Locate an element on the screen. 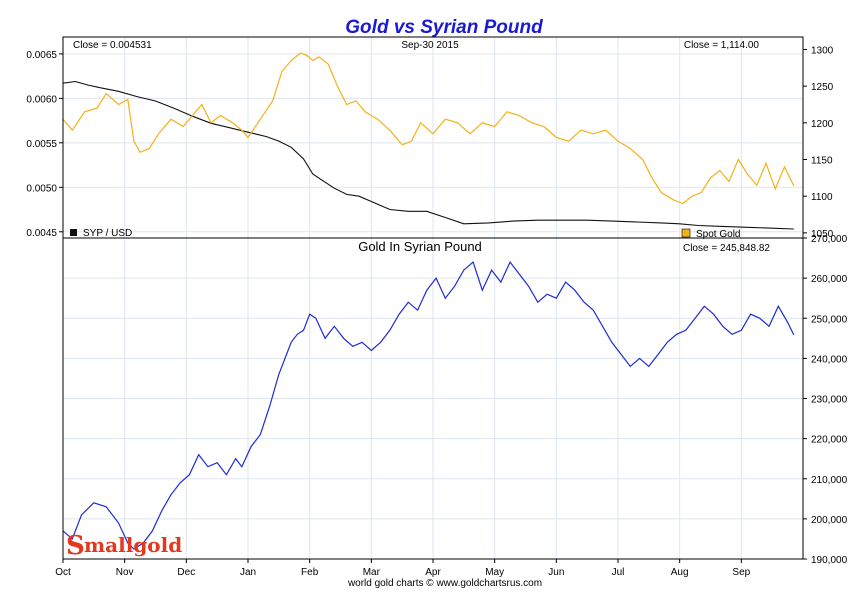 The image size is (867, 603). right-y-tick-label: 1300 is located at coordinates (822, 50).